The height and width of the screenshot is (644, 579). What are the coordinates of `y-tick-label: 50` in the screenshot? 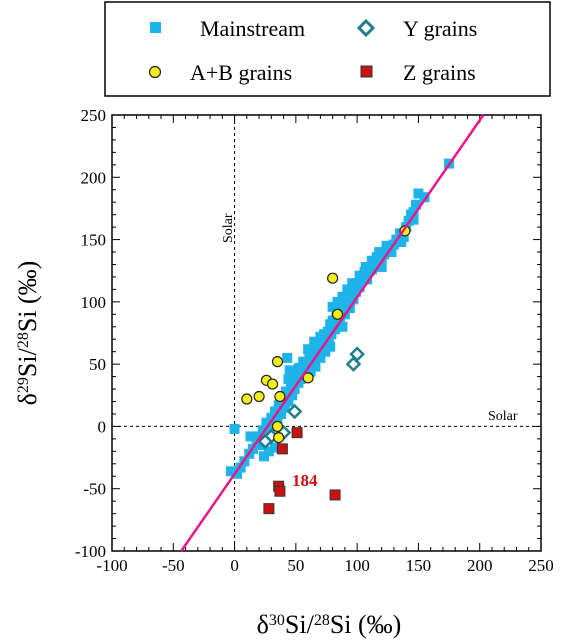 It's located at (97, 364).